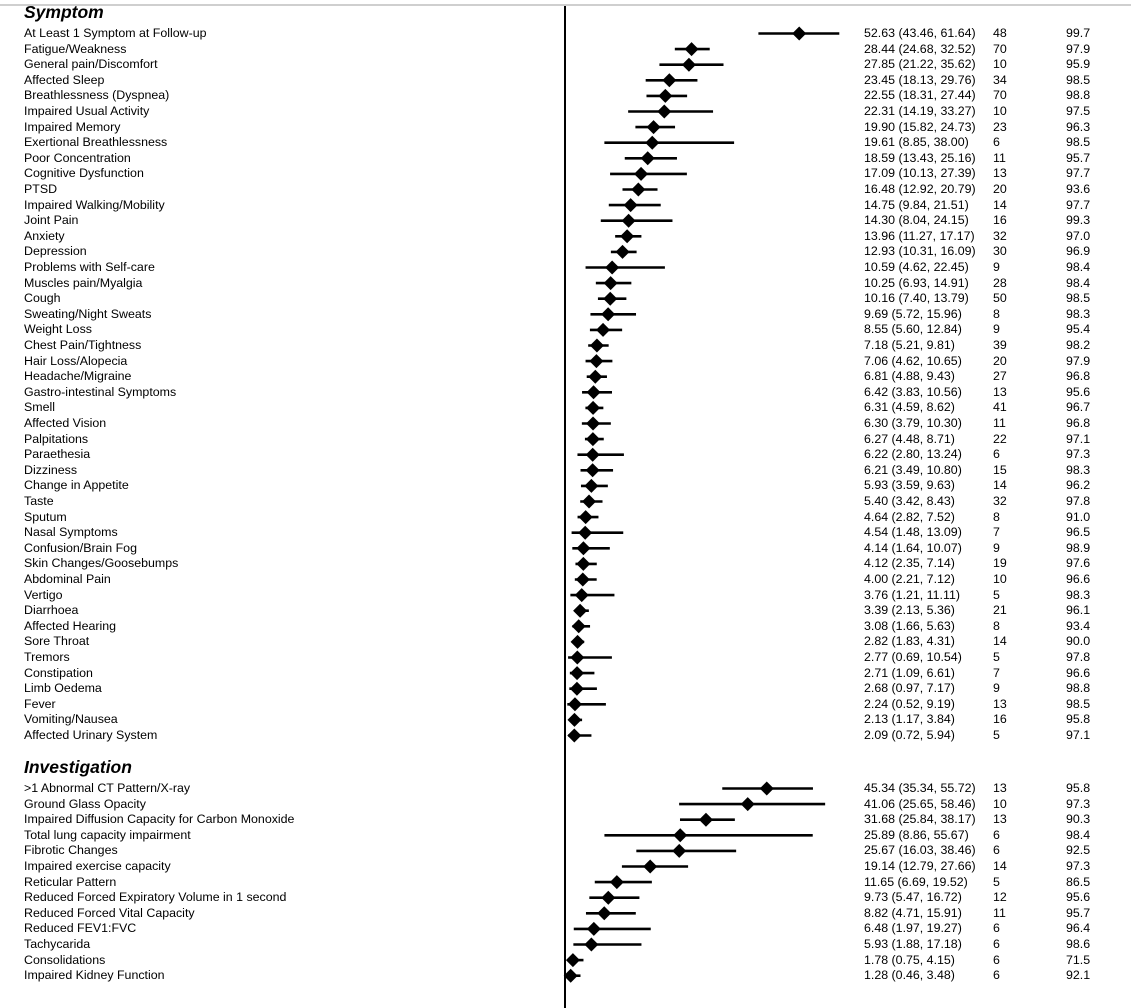 The image size is (1131, 1008). Describe the element at coordinates (66, 720) in the screenshot. I see `row-label: Vomiting/Nausea` at that location.